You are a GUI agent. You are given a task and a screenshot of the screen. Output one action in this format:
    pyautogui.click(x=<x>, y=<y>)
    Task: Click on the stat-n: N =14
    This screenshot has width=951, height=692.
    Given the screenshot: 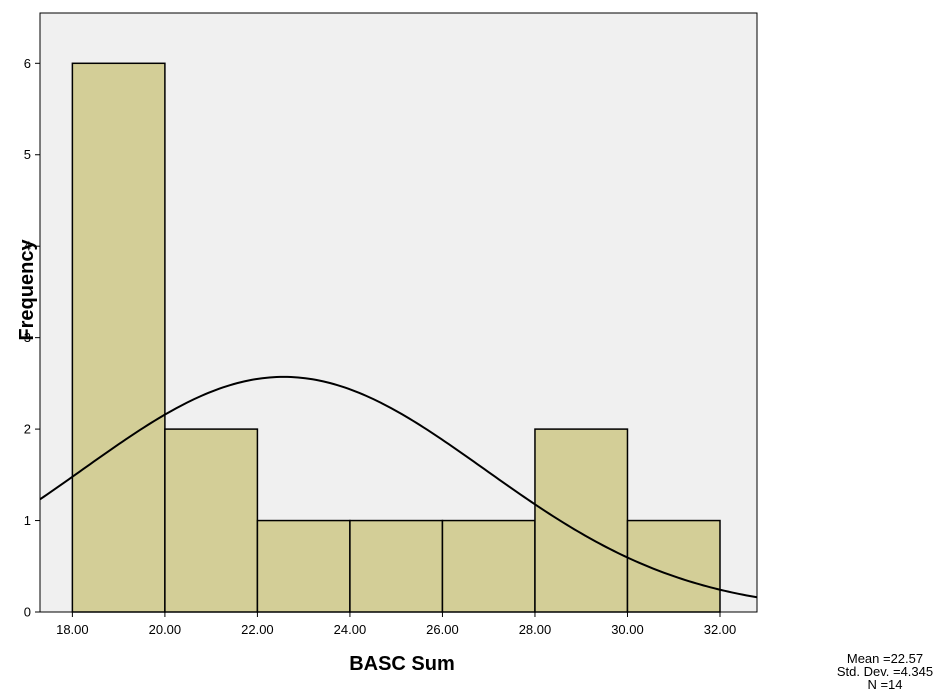 What is the action you would take?
    pyautogui.click(x=885, y=684)
    